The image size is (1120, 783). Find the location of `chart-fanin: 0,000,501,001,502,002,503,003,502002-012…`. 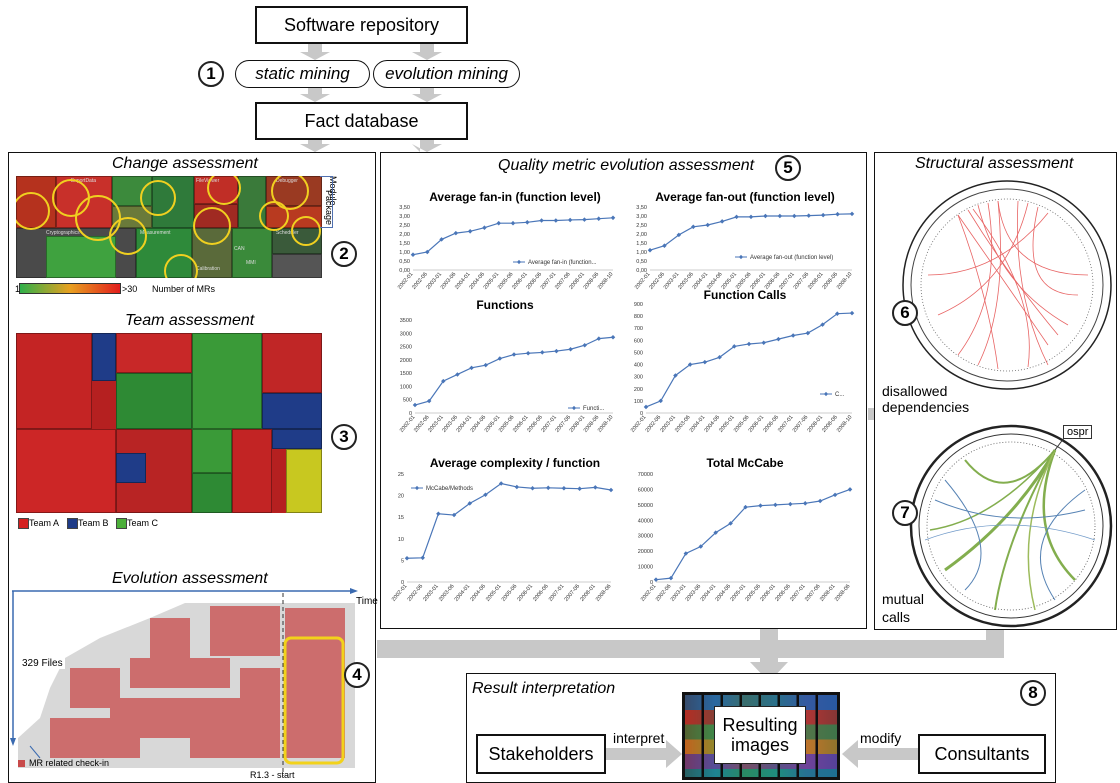

chart-fanin: 0,000,501,001,502,002,503,003,502002-012… is located at coordinates (506, 248).